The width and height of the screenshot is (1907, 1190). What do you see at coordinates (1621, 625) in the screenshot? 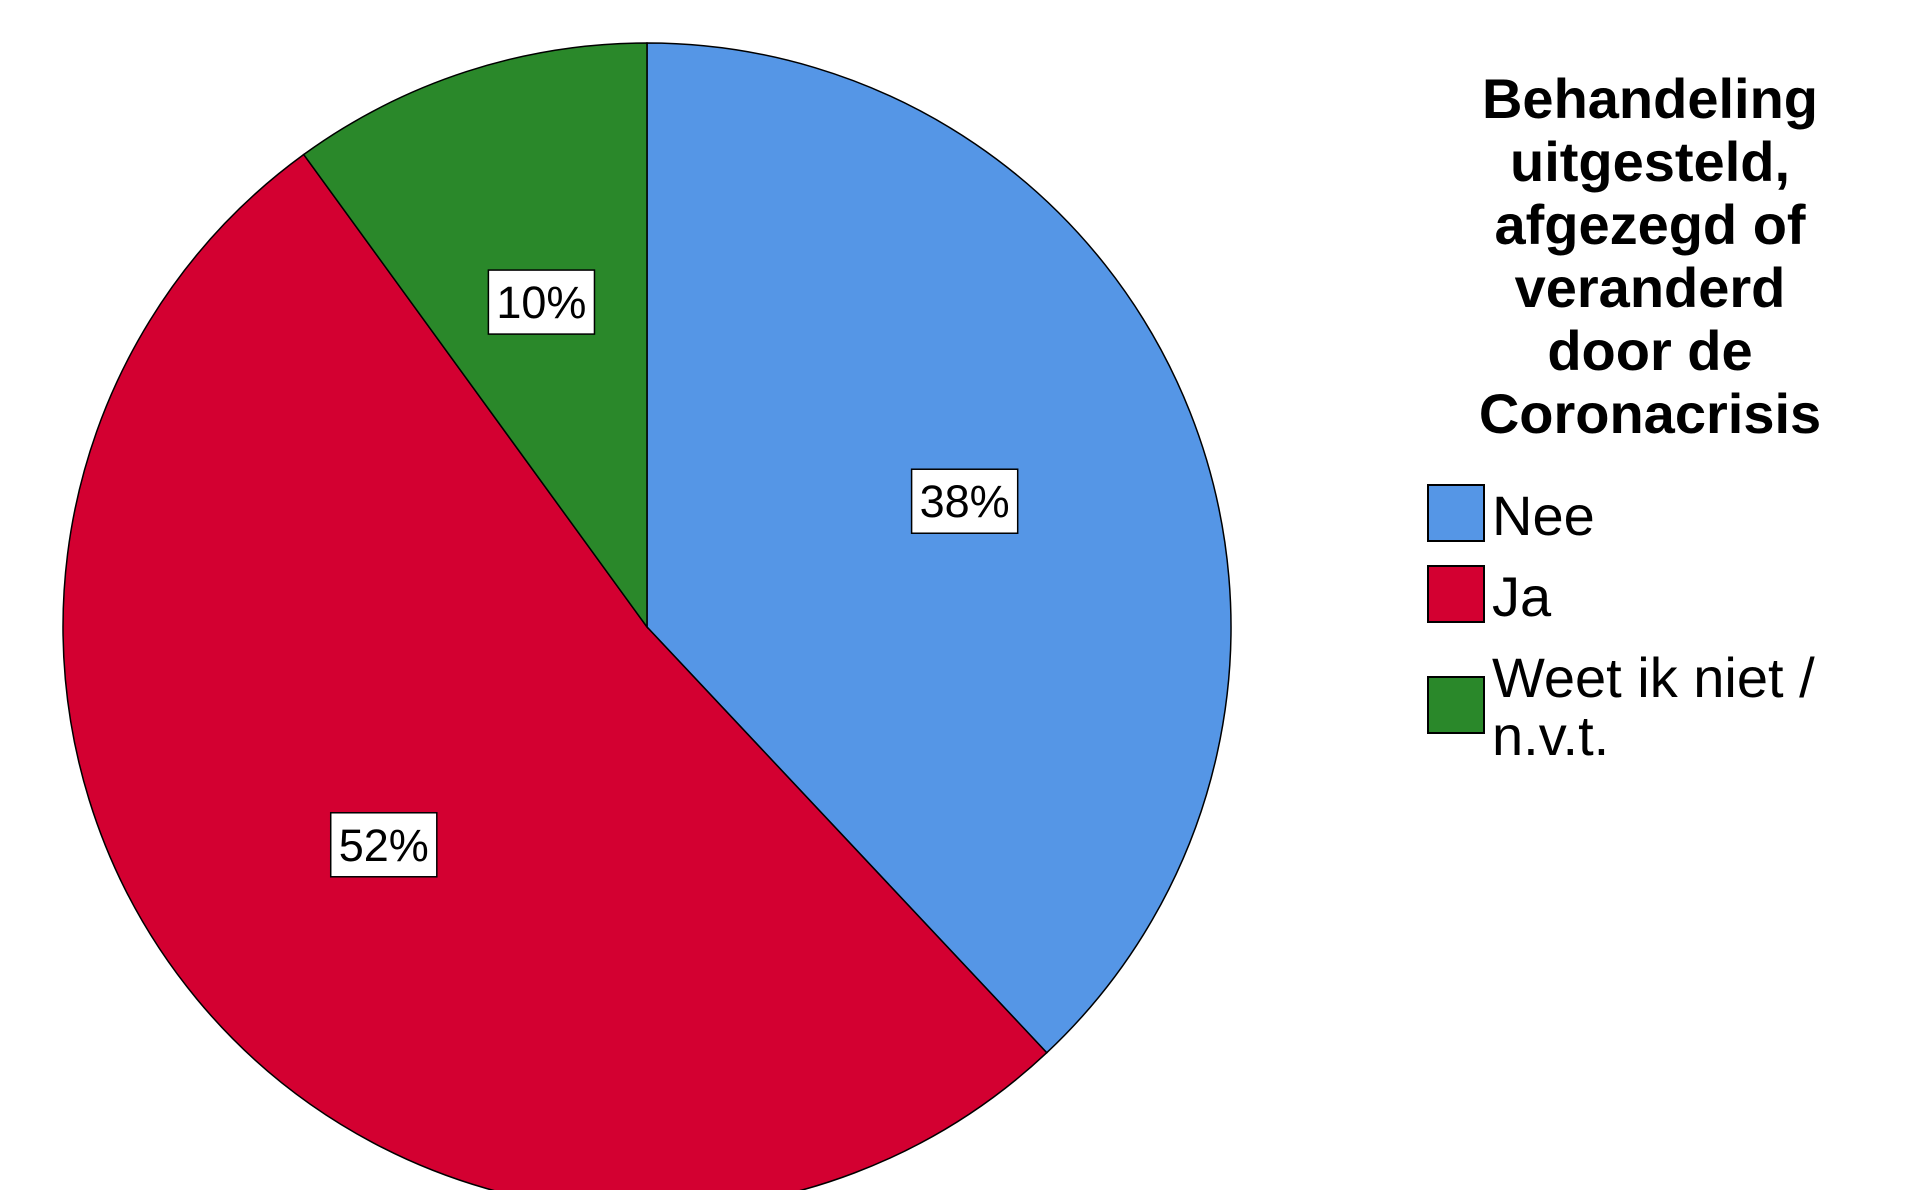
I see `legend-items: Nee Ja Weet ik niet / n.v.t.` at bounding box center [1621, 625].